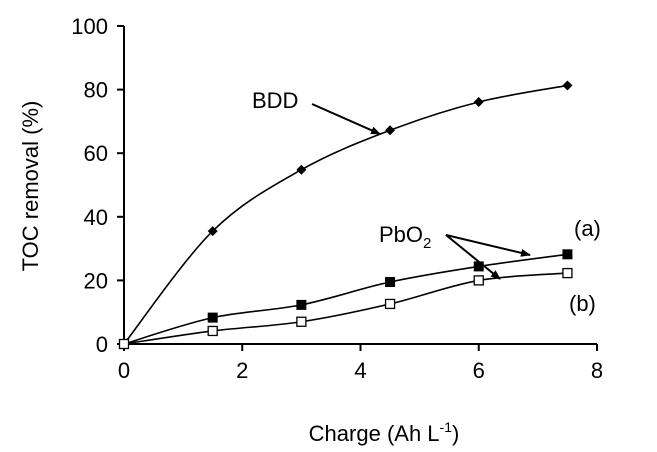  I want to click on annotation-b: (b), so click(582, 303).